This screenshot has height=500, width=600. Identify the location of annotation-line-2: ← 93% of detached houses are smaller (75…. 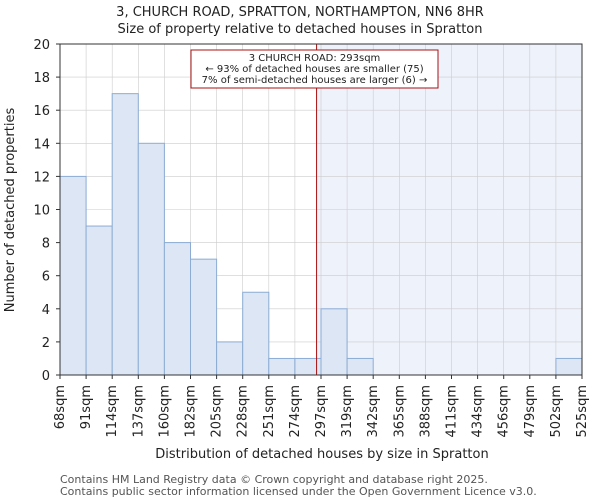
(314, 69).